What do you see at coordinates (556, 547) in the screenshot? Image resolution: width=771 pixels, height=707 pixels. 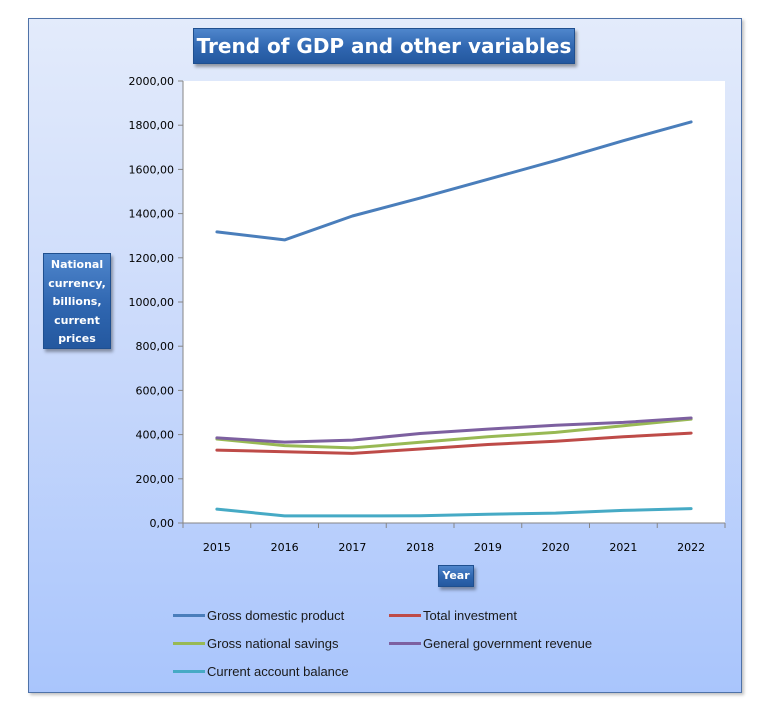 I see `x-tick-label: 2020` at bounding box center [556, 547].